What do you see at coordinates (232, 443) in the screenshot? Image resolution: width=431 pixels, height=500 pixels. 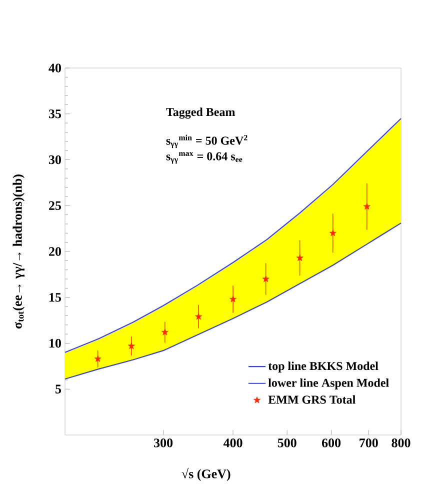 I see `x-tick-label: 400` at bounding box center [232, 443].